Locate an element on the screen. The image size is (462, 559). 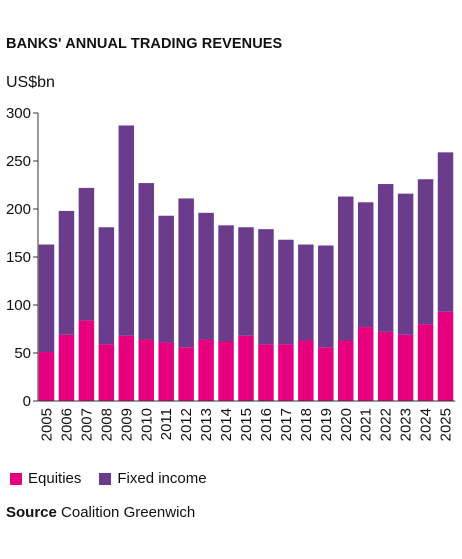
x-tick-label: 2005 is located at coordinates (47, 424).